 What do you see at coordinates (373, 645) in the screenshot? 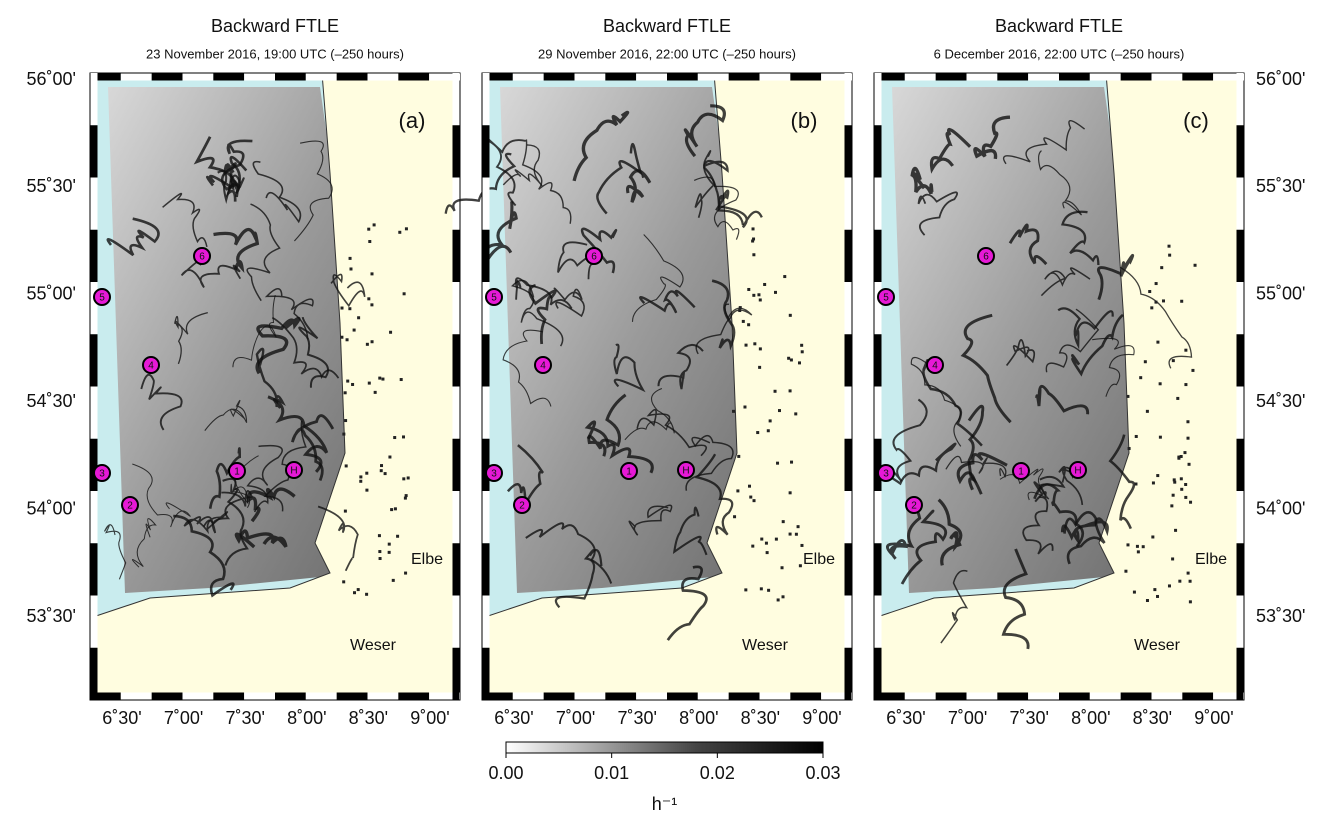
I see `place-label: Weser` at bounding box center [373, 645].